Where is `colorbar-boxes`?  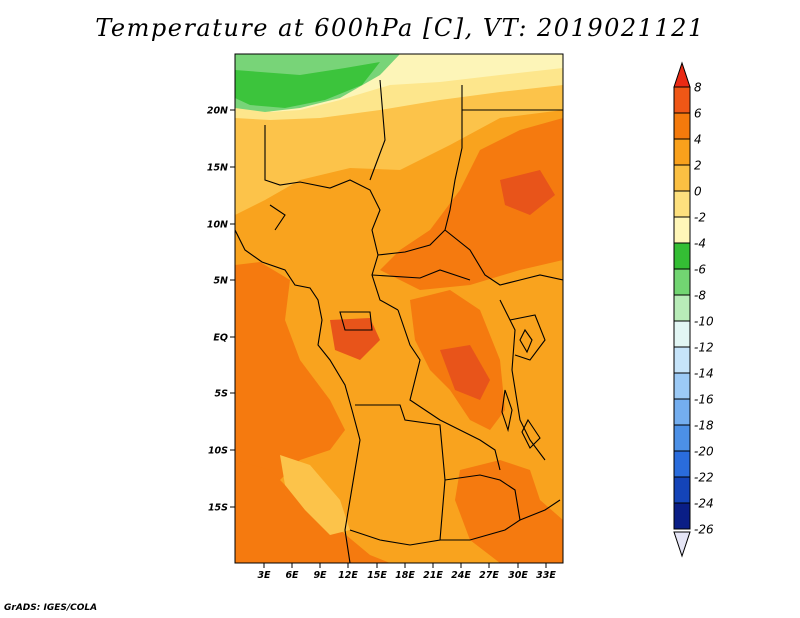 colorbar-boxes is located at coordinates (682, 308).